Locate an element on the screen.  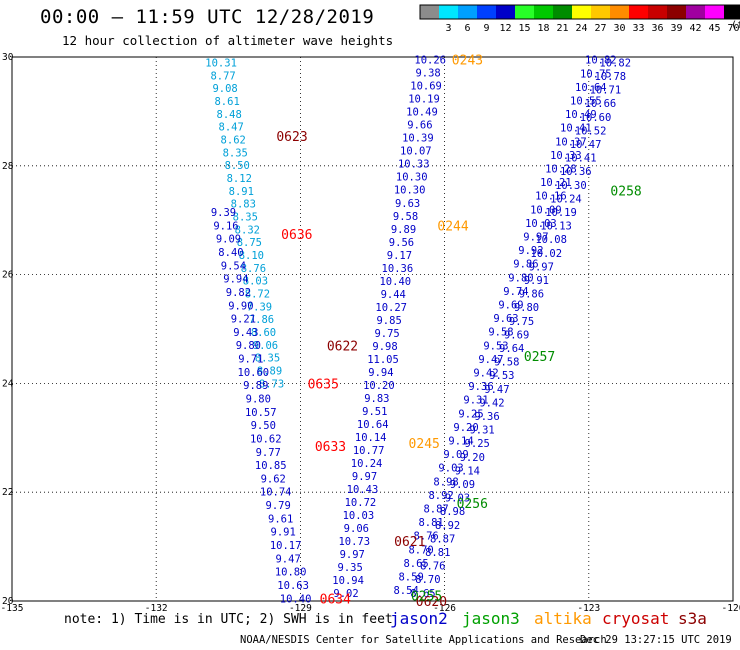
wave-height-label: 8.65 is located at coordinates (422, 594).